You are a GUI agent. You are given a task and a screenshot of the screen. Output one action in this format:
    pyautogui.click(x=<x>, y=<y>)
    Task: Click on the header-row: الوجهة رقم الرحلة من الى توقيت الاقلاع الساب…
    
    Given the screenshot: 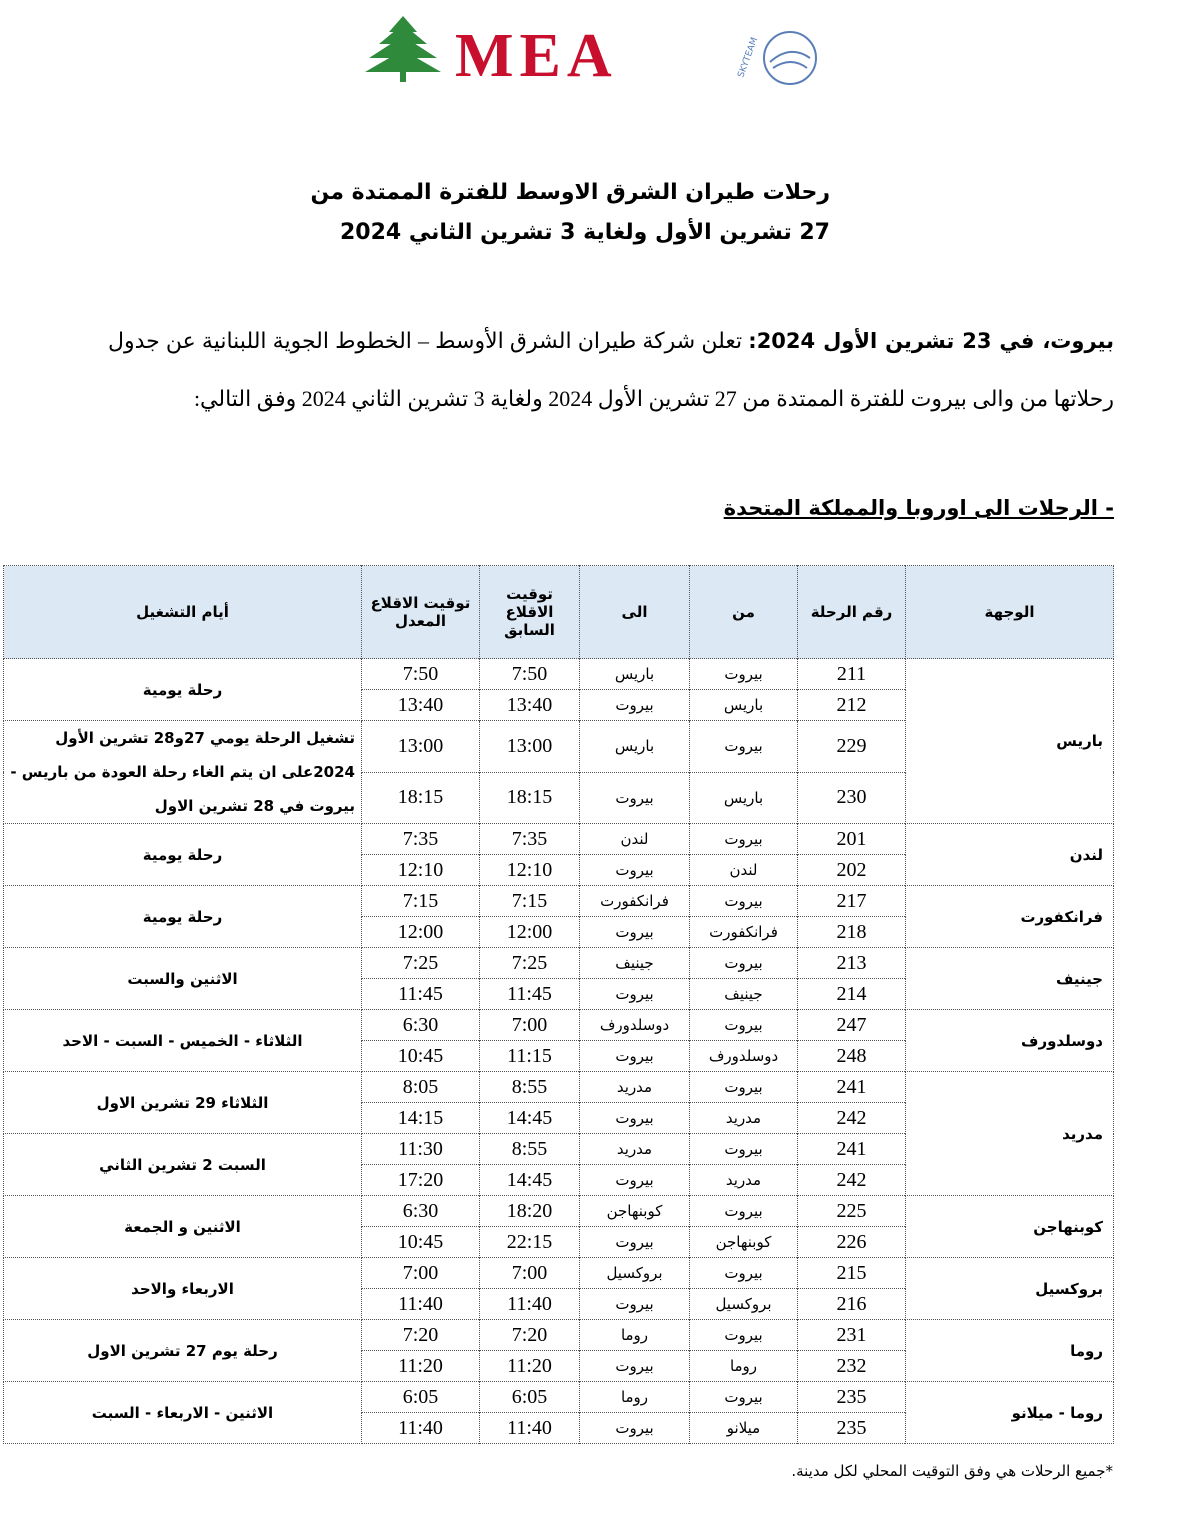 What is the action you would take?
    pyautogui.click(x=558, y=612)
    